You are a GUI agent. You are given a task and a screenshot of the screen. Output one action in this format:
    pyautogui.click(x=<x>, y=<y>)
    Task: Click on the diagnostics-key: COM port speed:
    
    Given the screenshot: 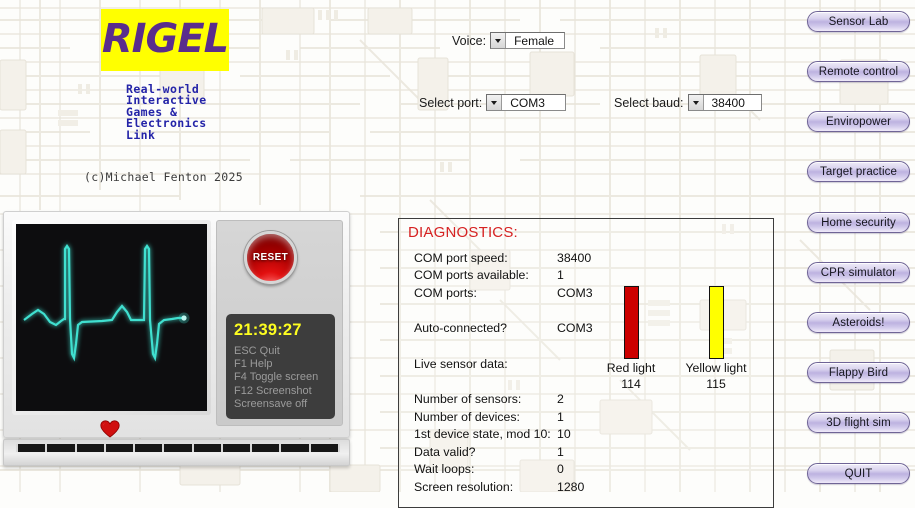 What is the action you would take?
    pyautogui.click(x=461, y=257)
    